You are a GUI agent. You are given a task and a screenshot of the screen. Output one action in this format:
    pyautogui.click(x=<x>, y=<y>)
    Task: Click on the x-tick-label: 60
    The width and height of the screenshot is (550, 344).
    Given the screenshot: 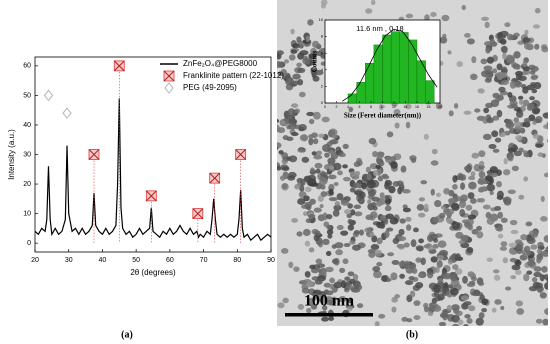 What is the action you would take?
    pyautogui.click(x=170, y=260)
    